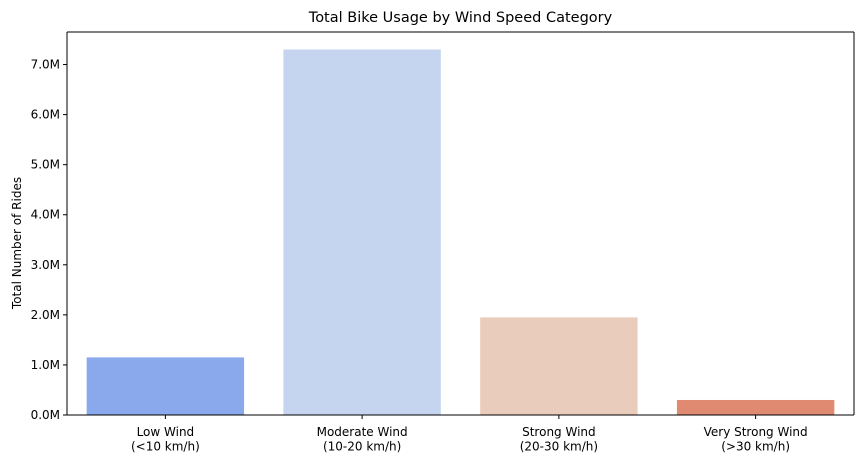 The height and width of the screenshot is (465, 858). What do you see at coordinates (45, 215) in the screenshot?
I see `y-tick-label-4: 4.0M` at bounding box center [45, 215].